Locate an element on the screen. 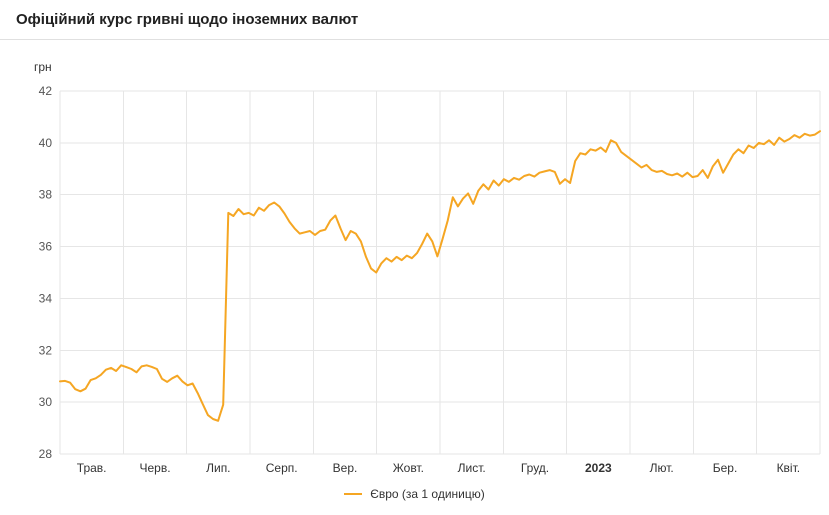 The image size is (829, 515). svg-text: 38 is located at coordinates (46, 195).